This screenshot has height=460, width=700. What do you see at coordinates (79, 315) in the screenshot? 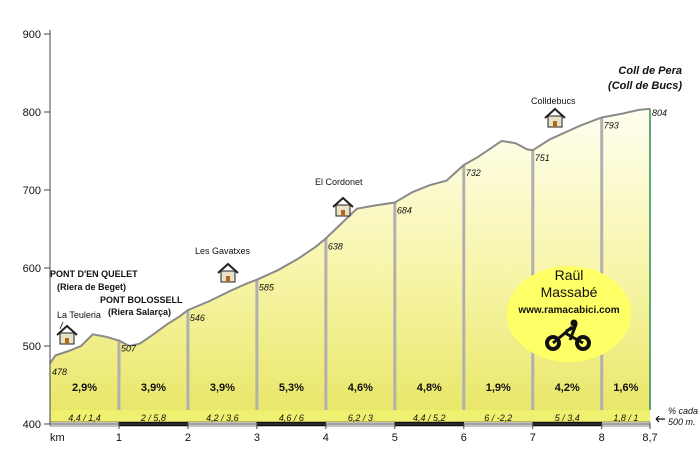
I see `place-label: La Teuleria` at bounding box center [79, 315].